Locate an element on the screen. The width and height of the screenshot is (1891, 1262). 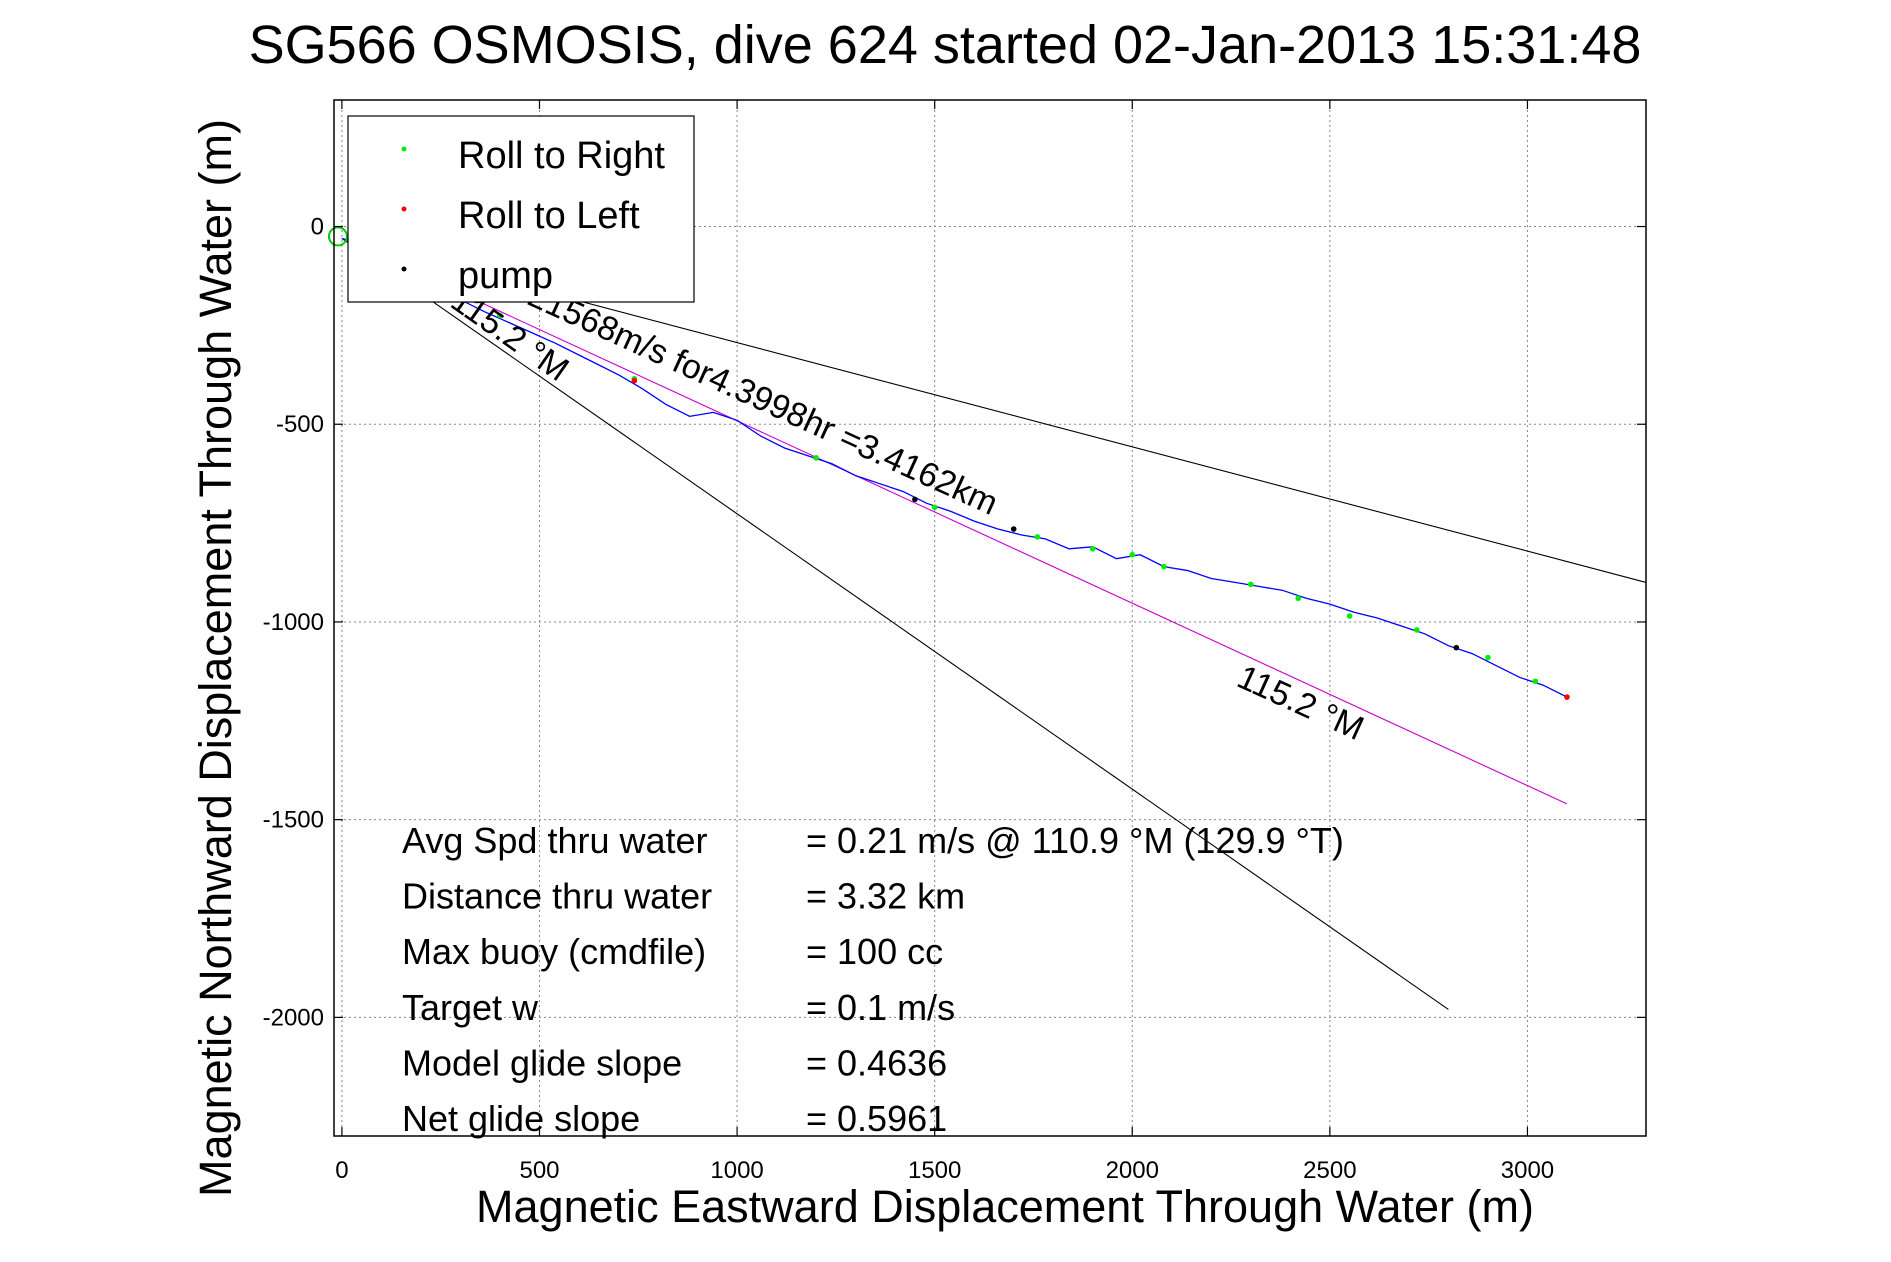
stat-value: = 0.4636 is located at coordinates (876, 1062).